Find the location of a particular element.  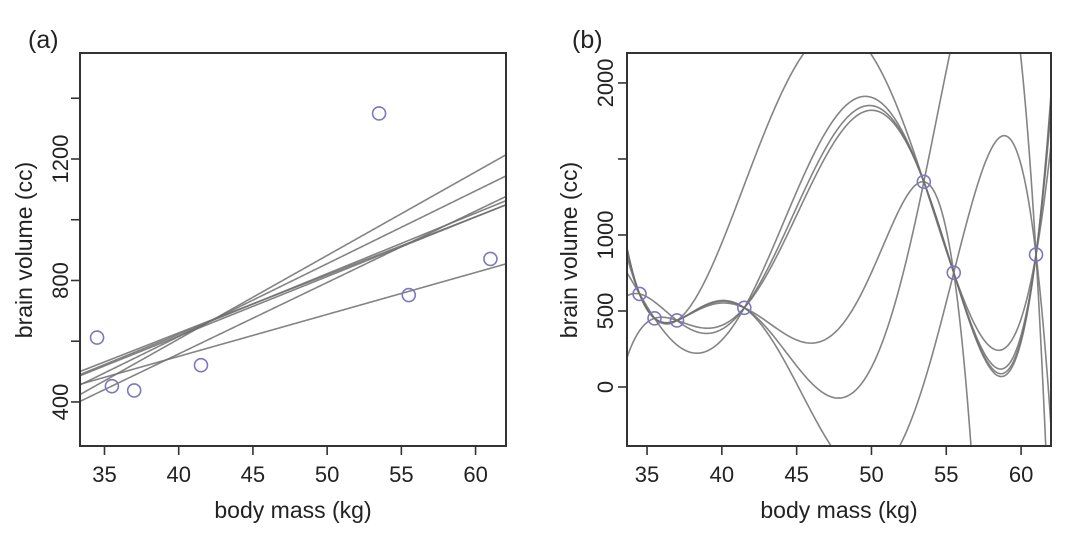

panel-b-x-ticks: 35 40 45 50 55 60 is located at coordinates (834, 466).